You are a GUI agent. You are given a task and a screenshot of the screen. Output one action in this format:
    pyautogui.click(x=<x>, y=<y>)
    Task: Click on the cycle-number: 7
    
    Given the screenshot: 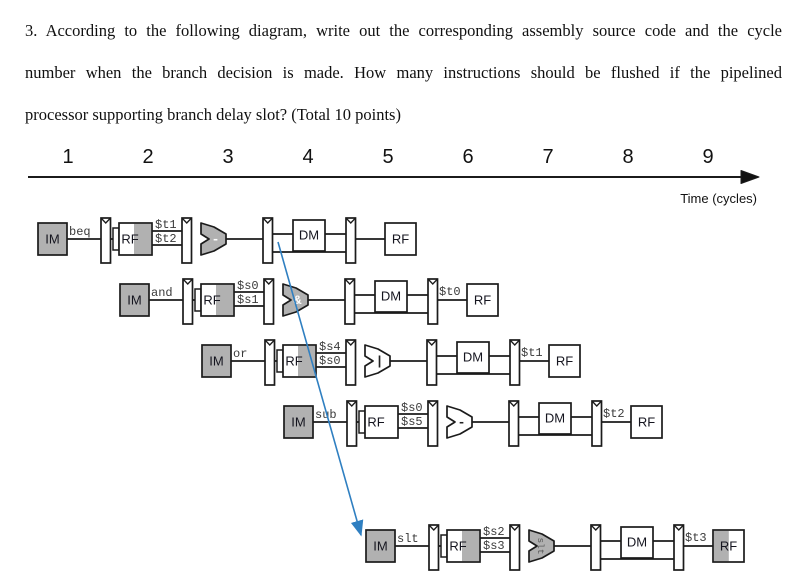 What is the action you would take?
    pyautogui.click(x=547, y=157)
    